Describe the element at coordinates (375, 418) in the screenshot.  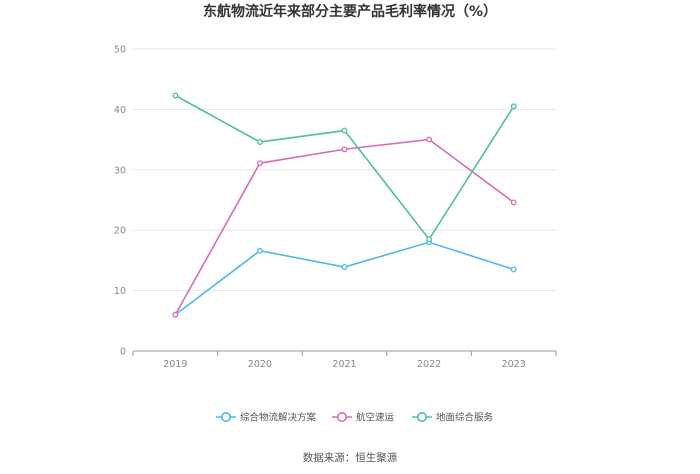
I see `legend-label: 航空速运` at that location.